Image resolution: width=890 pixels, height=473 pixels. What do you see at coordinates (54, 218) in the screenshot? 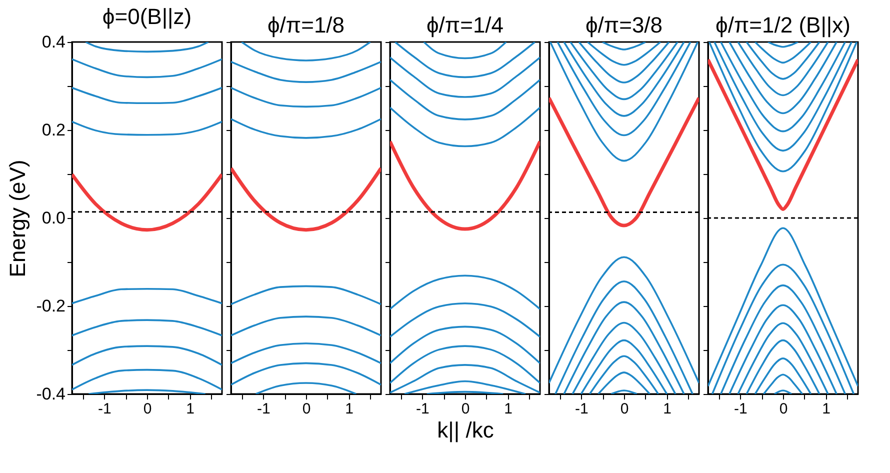
I see `y-tick-label: 0.0` at bounding box center [54, 218].